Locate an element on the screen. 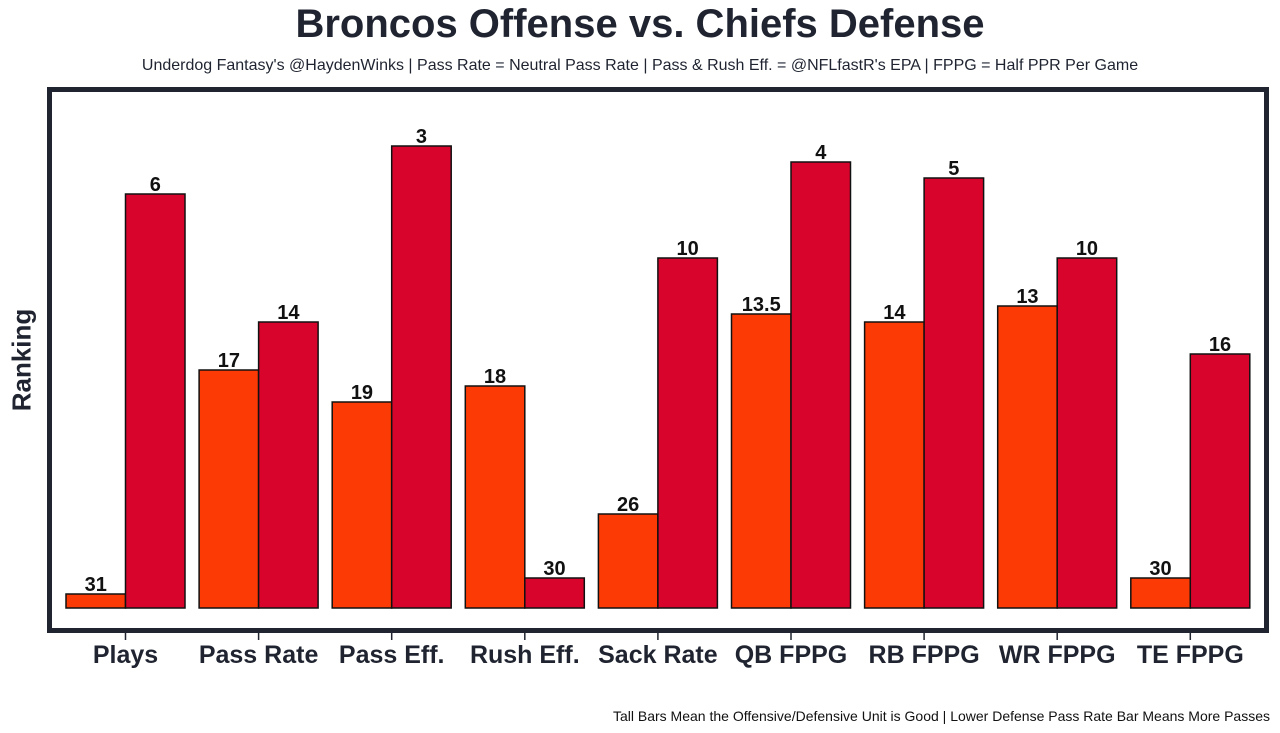 Image resolution: width=1280 pixels, height=733 pixels. x-tick-label: Pass Eff. is located at coordinates (392, 655).